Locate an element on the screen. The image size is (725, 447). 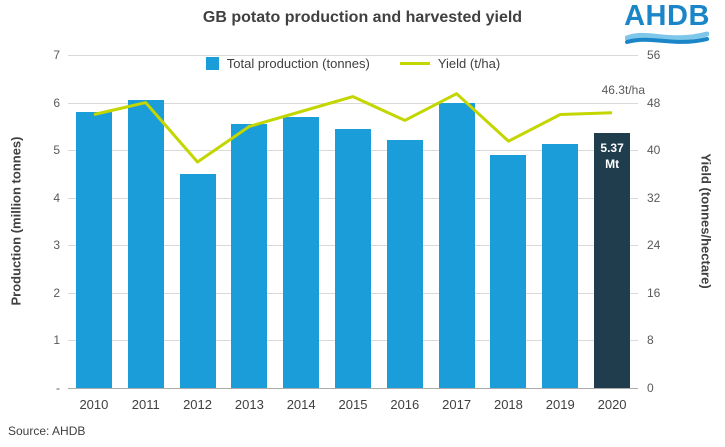
tick-label-right: 16 is located at coordinates (654, 292).